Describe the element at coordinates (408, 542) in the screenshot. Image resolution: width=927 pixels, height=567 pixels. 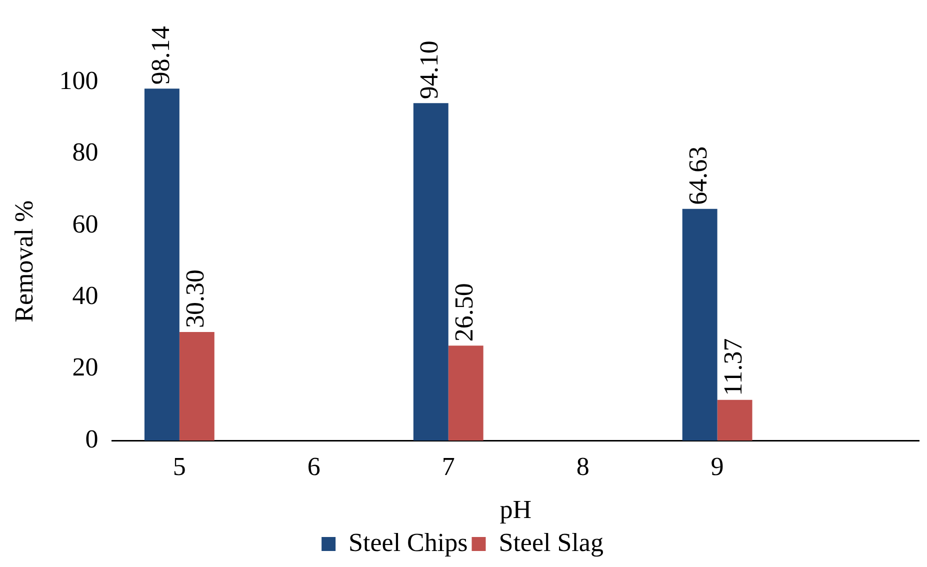
I see `legend-label: Steel Chips` at that location.